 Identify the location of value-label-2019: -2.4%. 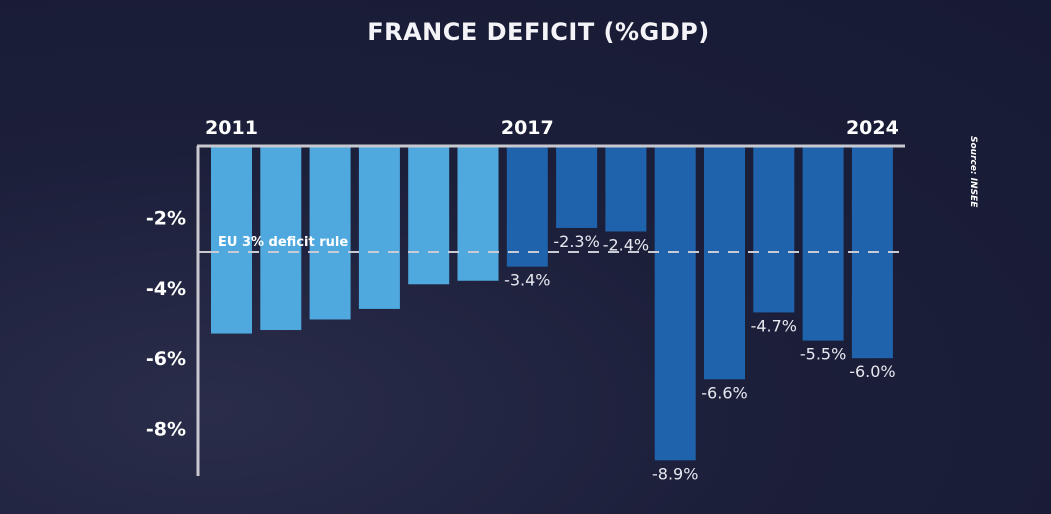
(626, 244).